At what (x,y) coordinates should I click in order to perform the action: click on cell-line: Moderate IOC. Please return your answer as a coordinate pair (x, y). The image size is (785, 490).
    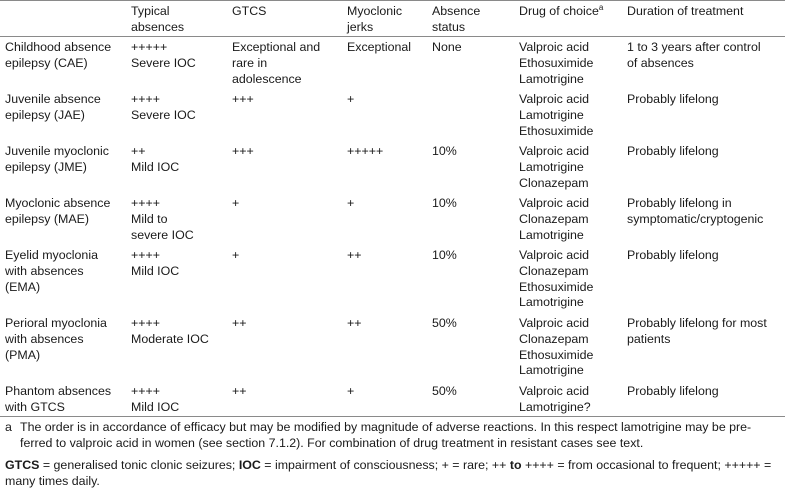
    Looking at the image, I should click on (170, 338).